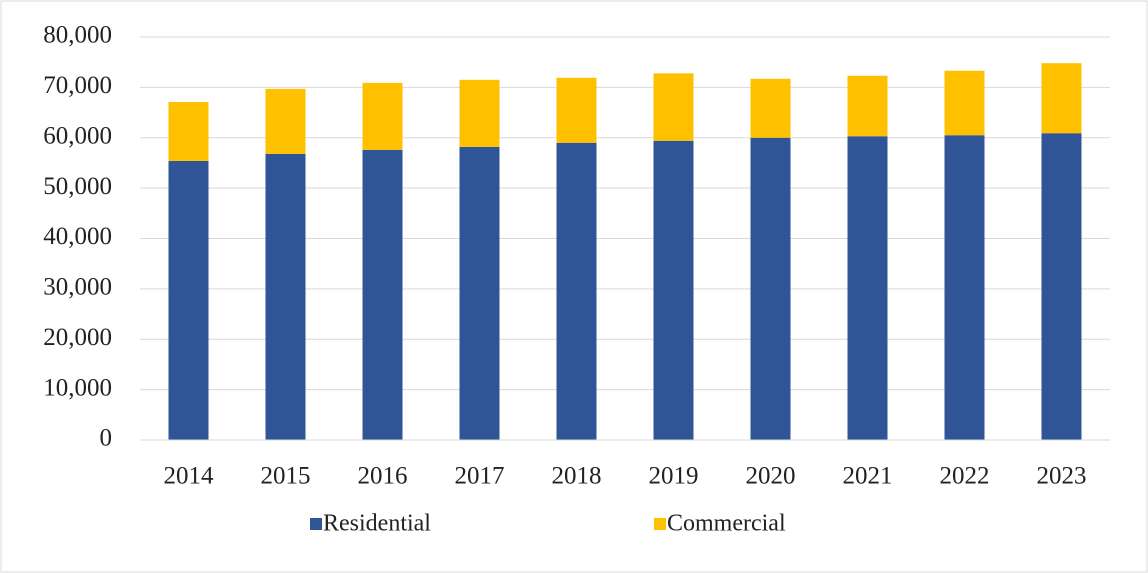  Describe the element at coordinates (77, 236) in the screenshot. I see `y-tick-label: 40,000` at that location.